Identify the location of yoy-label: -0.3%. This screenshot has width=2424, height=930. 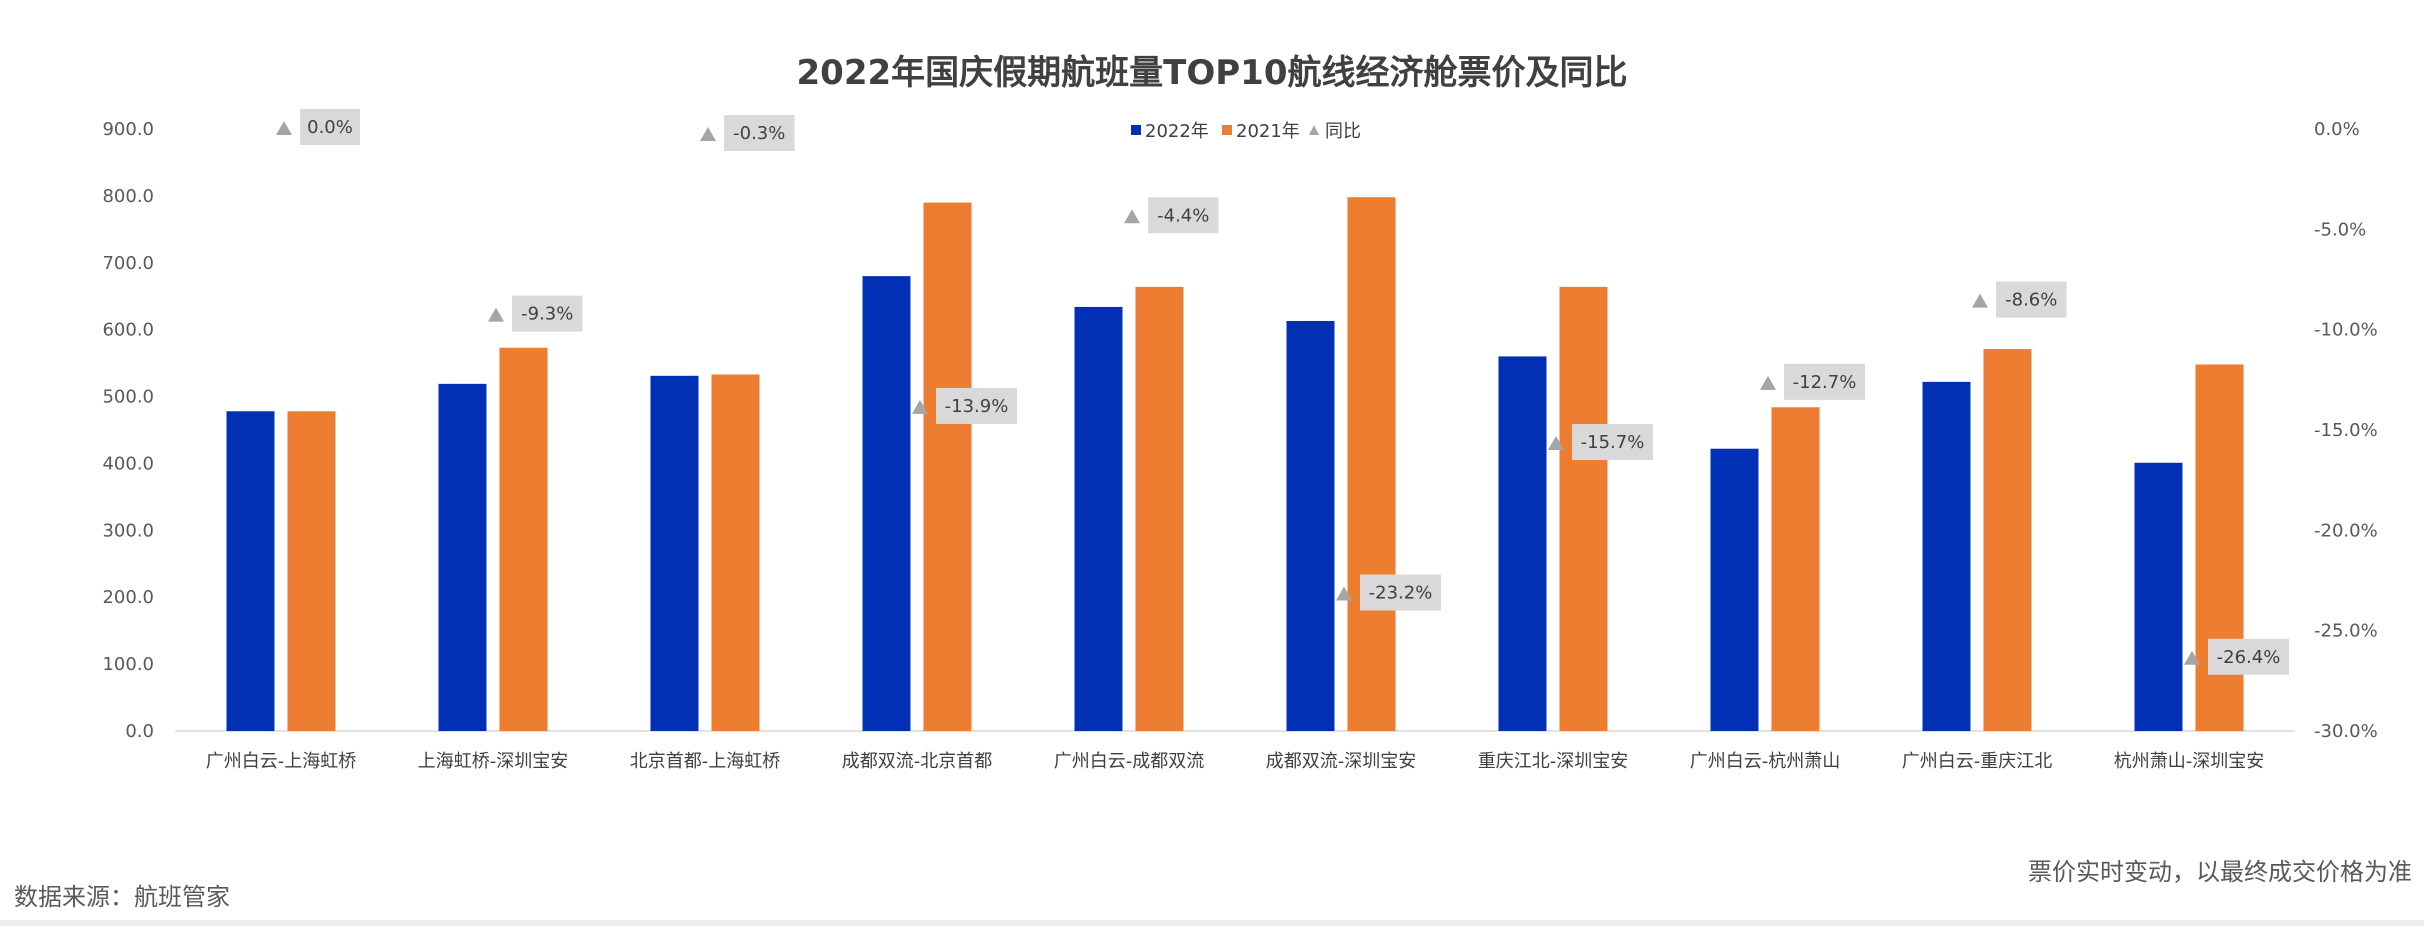
(759, 133).